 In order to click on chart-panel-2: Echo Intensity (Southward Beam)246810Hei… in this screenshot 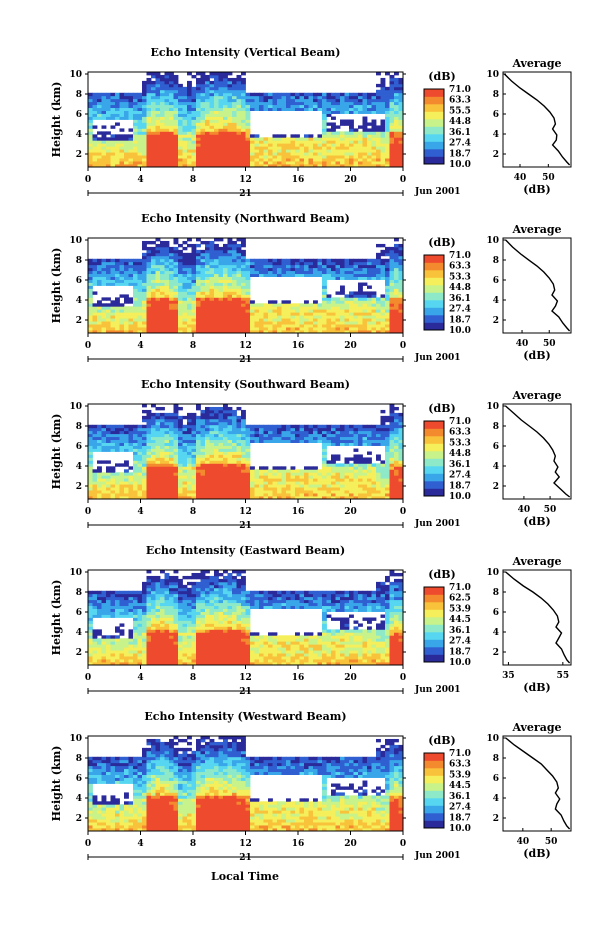, I will do `click(311, 454)`.